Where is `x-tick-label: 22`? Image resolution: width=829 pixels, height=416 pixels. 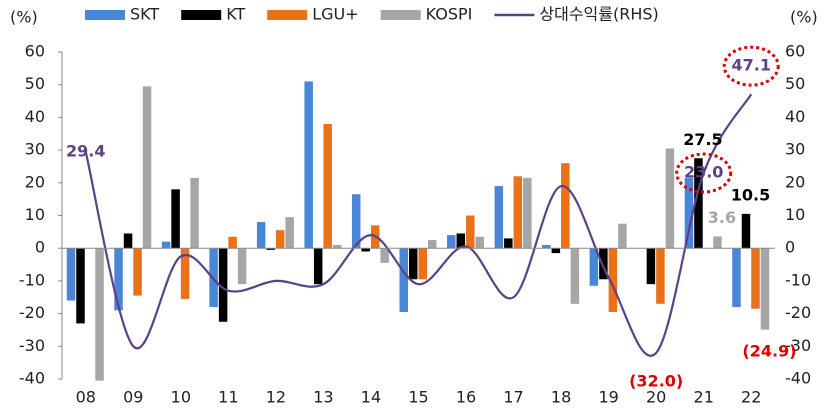
x-tick-label: 22 is located at coordinates (751, 397).